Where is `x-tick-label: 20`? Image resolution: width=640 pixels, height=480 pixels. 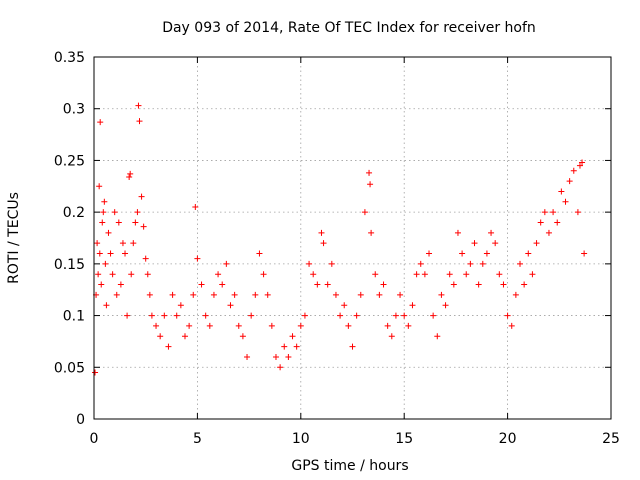
x-tick-label: 20 is located at coordinates (508, 439).